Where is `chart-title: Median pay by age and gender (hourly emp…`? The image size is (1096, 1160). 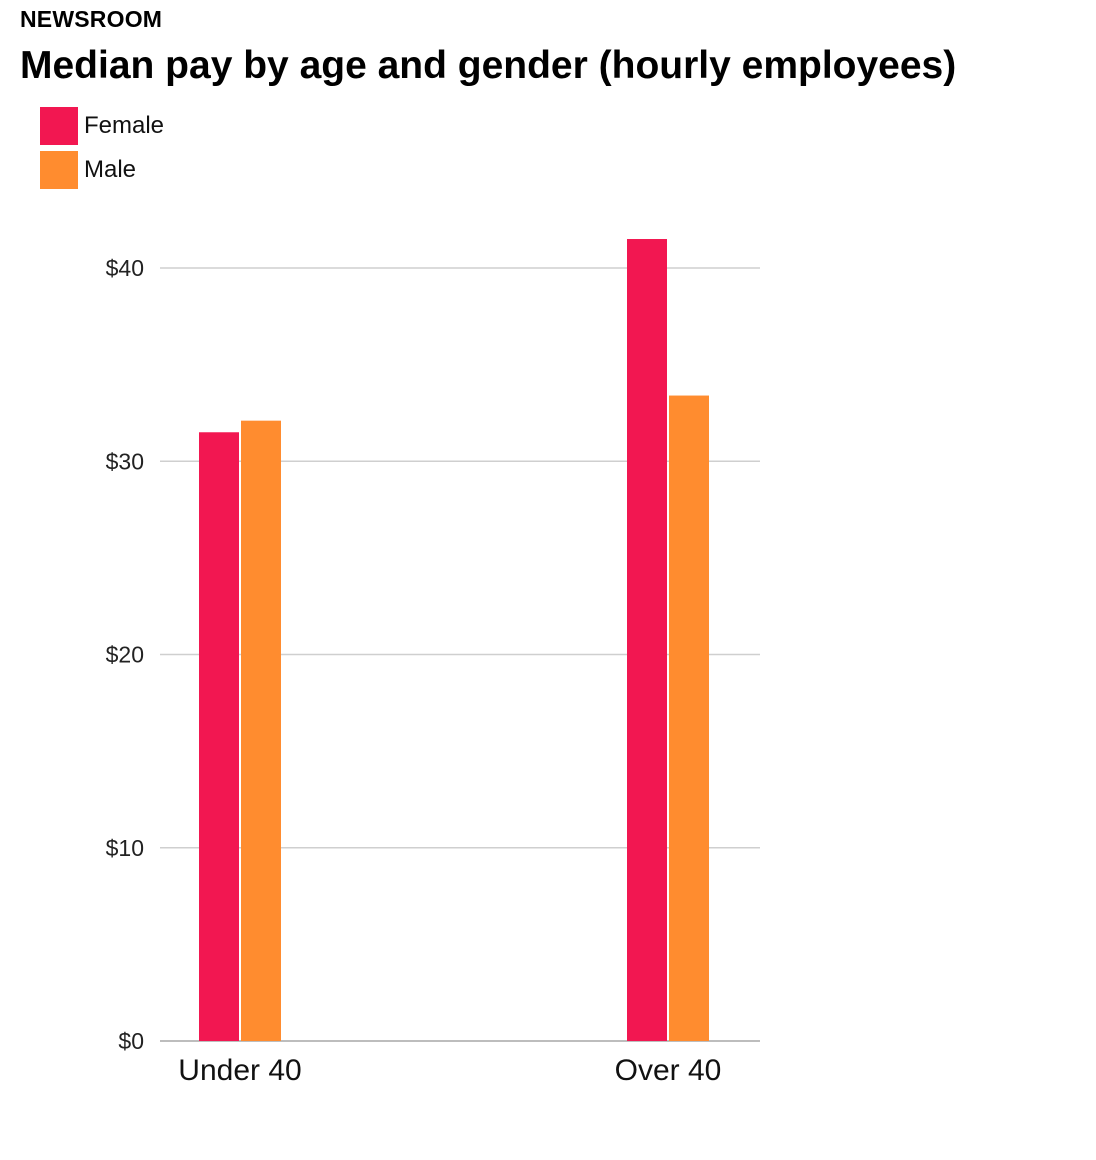
chart-title: Median pay by age and gender (hourly emp… is located at coordinates (488, 65).